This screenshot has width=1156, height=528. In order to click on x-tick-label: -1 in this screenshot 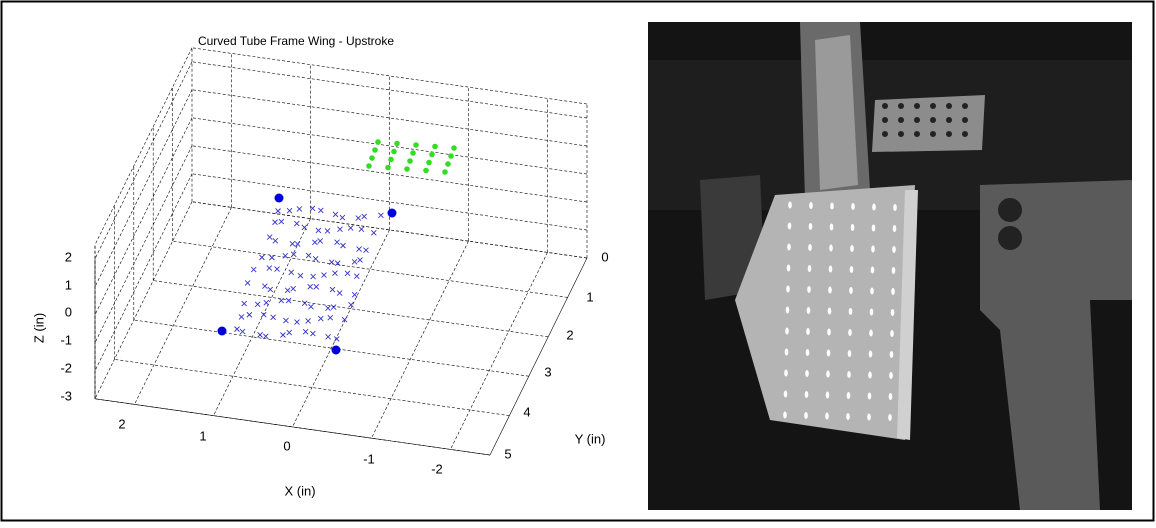, I will do `click(369, 458)`.